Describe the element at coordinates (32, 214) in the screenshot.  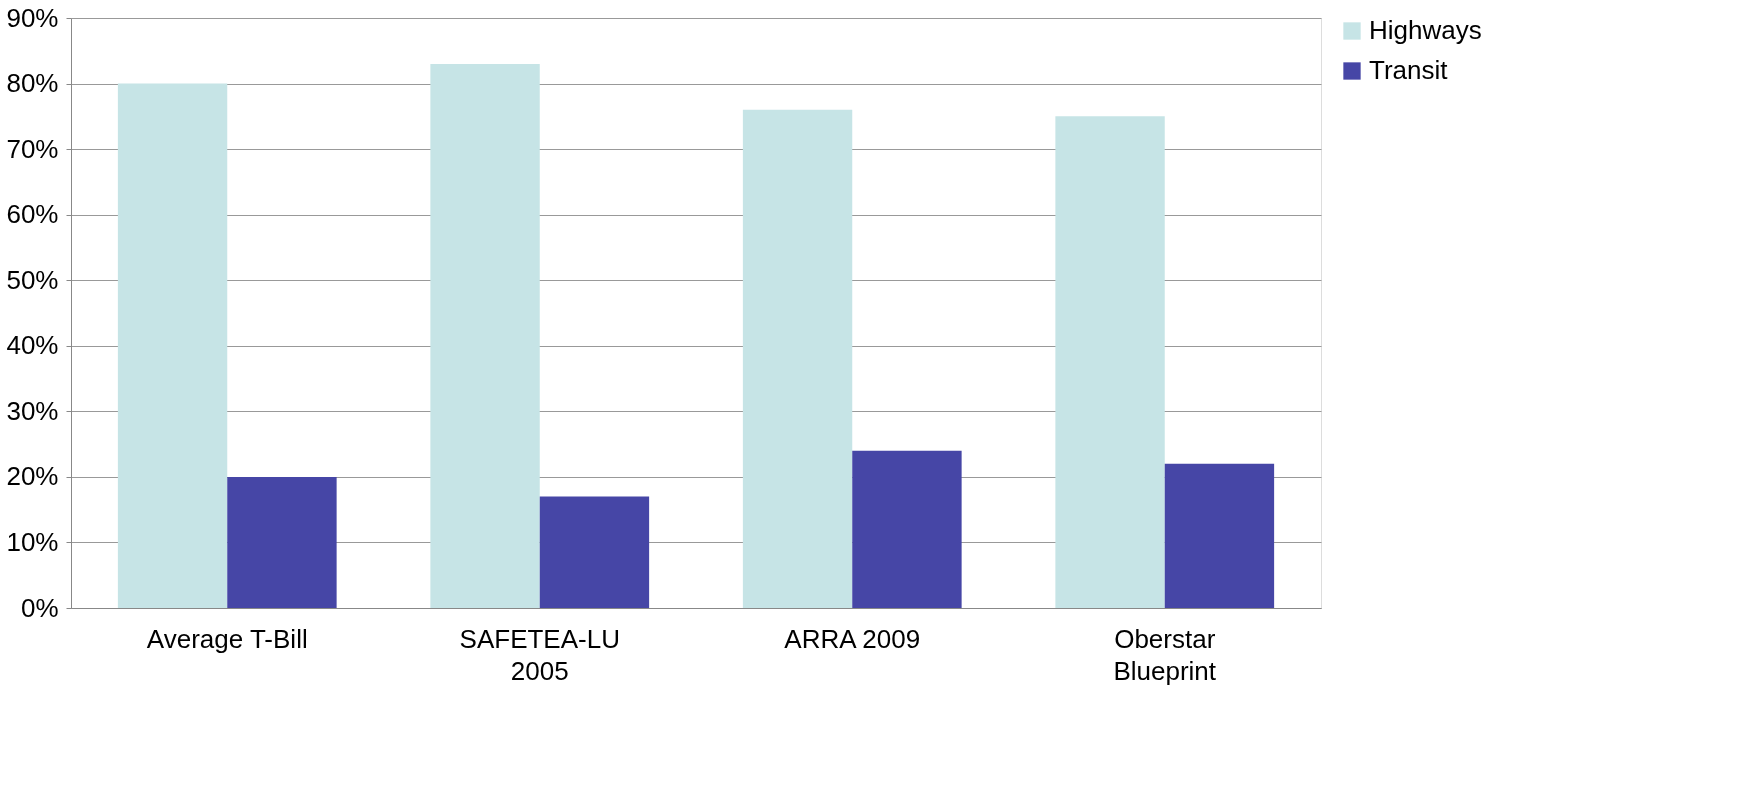
I see `y-tick-label: 60%` at that location.